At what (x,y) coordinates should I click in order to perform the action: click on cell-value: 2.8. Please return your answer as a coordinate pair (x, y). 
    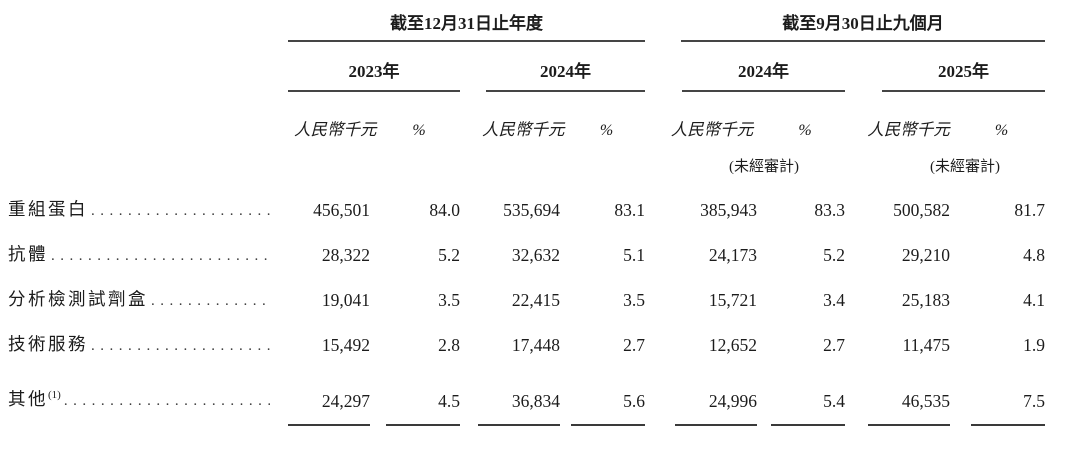
    Looking at the image, I should click on (449, 345).